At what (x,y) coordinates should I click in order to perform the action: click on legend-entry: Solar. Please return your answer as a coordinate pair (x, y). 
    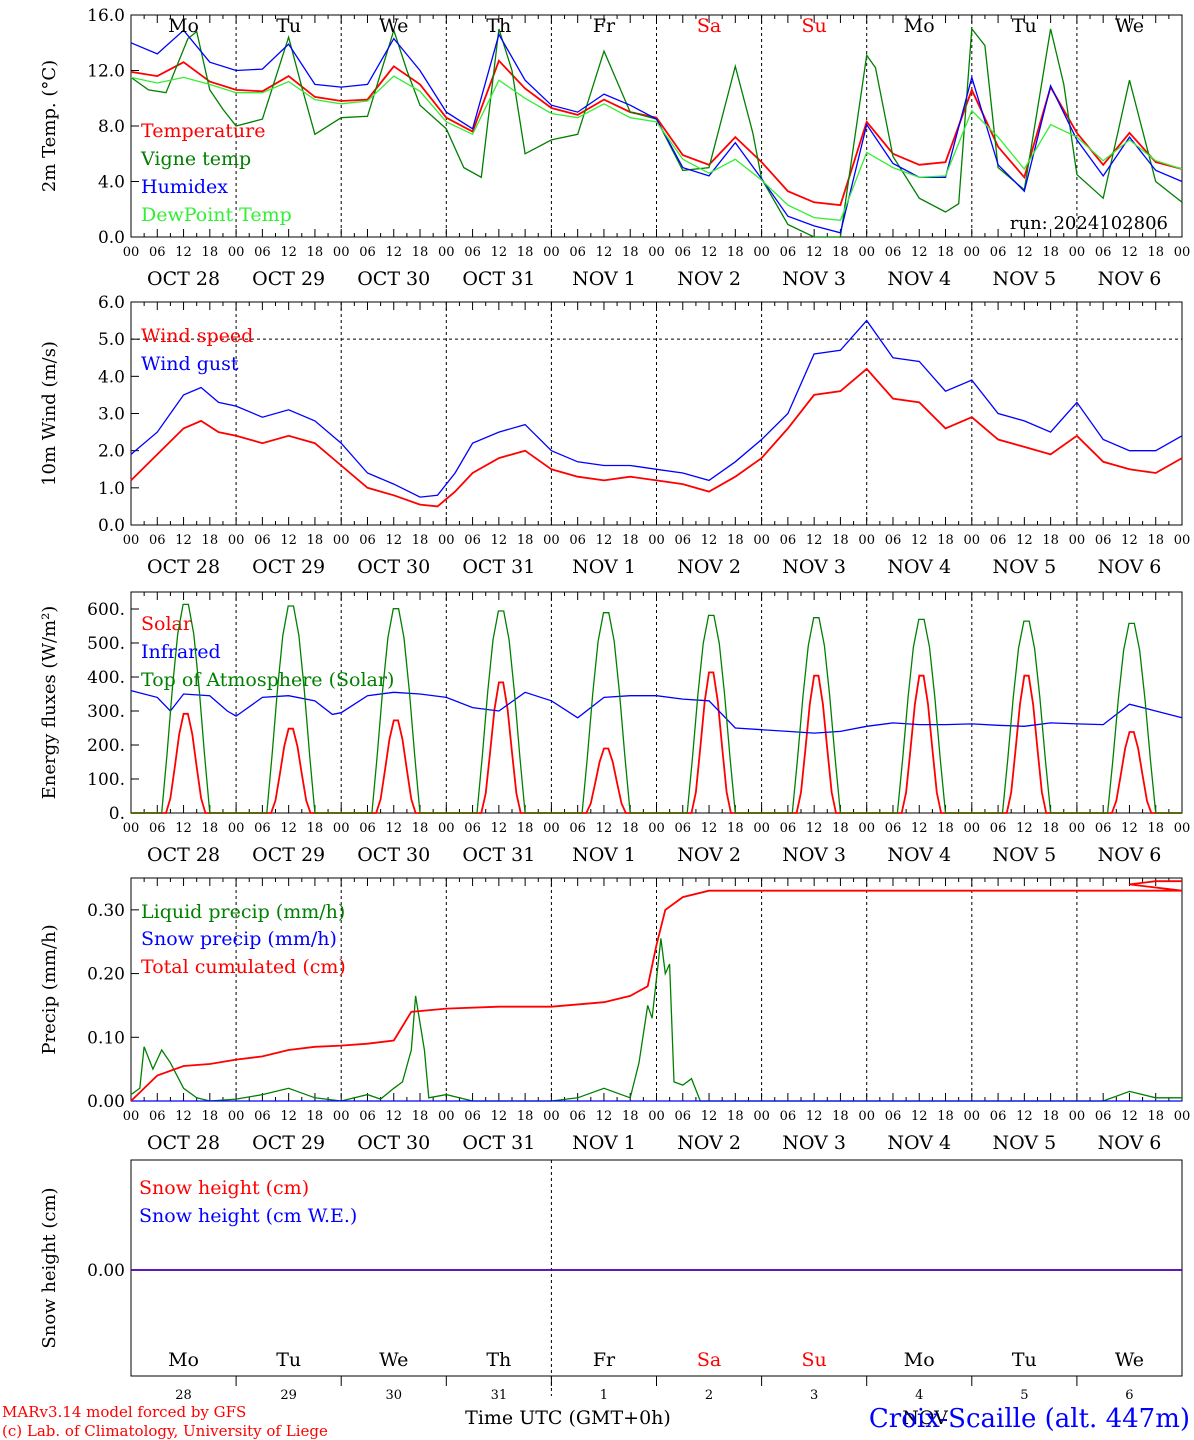
    Looking at the image, I should click on (167, 624).